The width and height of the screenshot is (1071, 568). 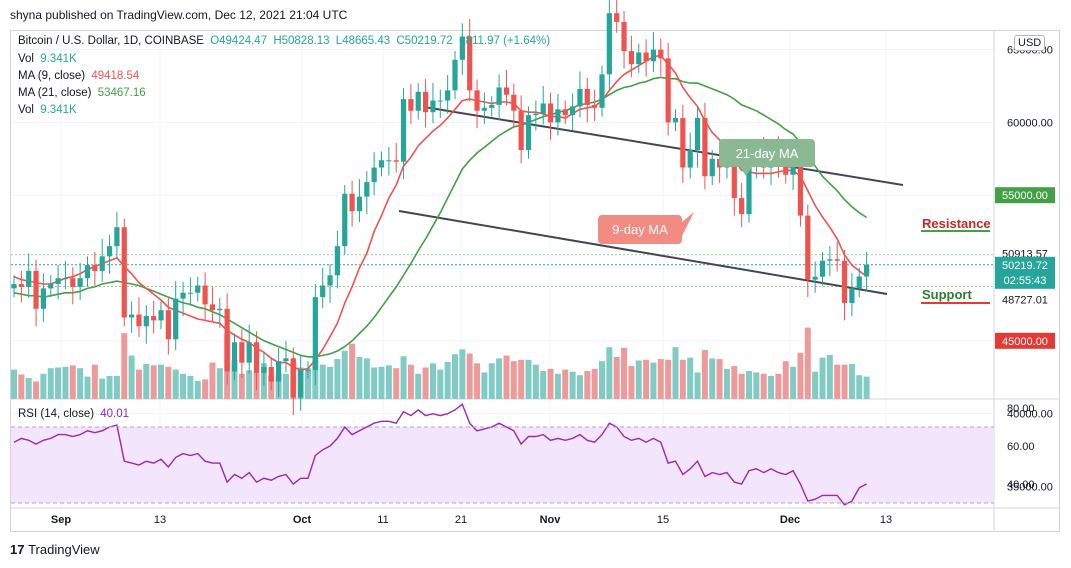 What do you see at coordinates (83, 93) in the screenshot?
I see `legend-ma21-row: MA (21, close) 53467.16` at bounding box center [83, 93].